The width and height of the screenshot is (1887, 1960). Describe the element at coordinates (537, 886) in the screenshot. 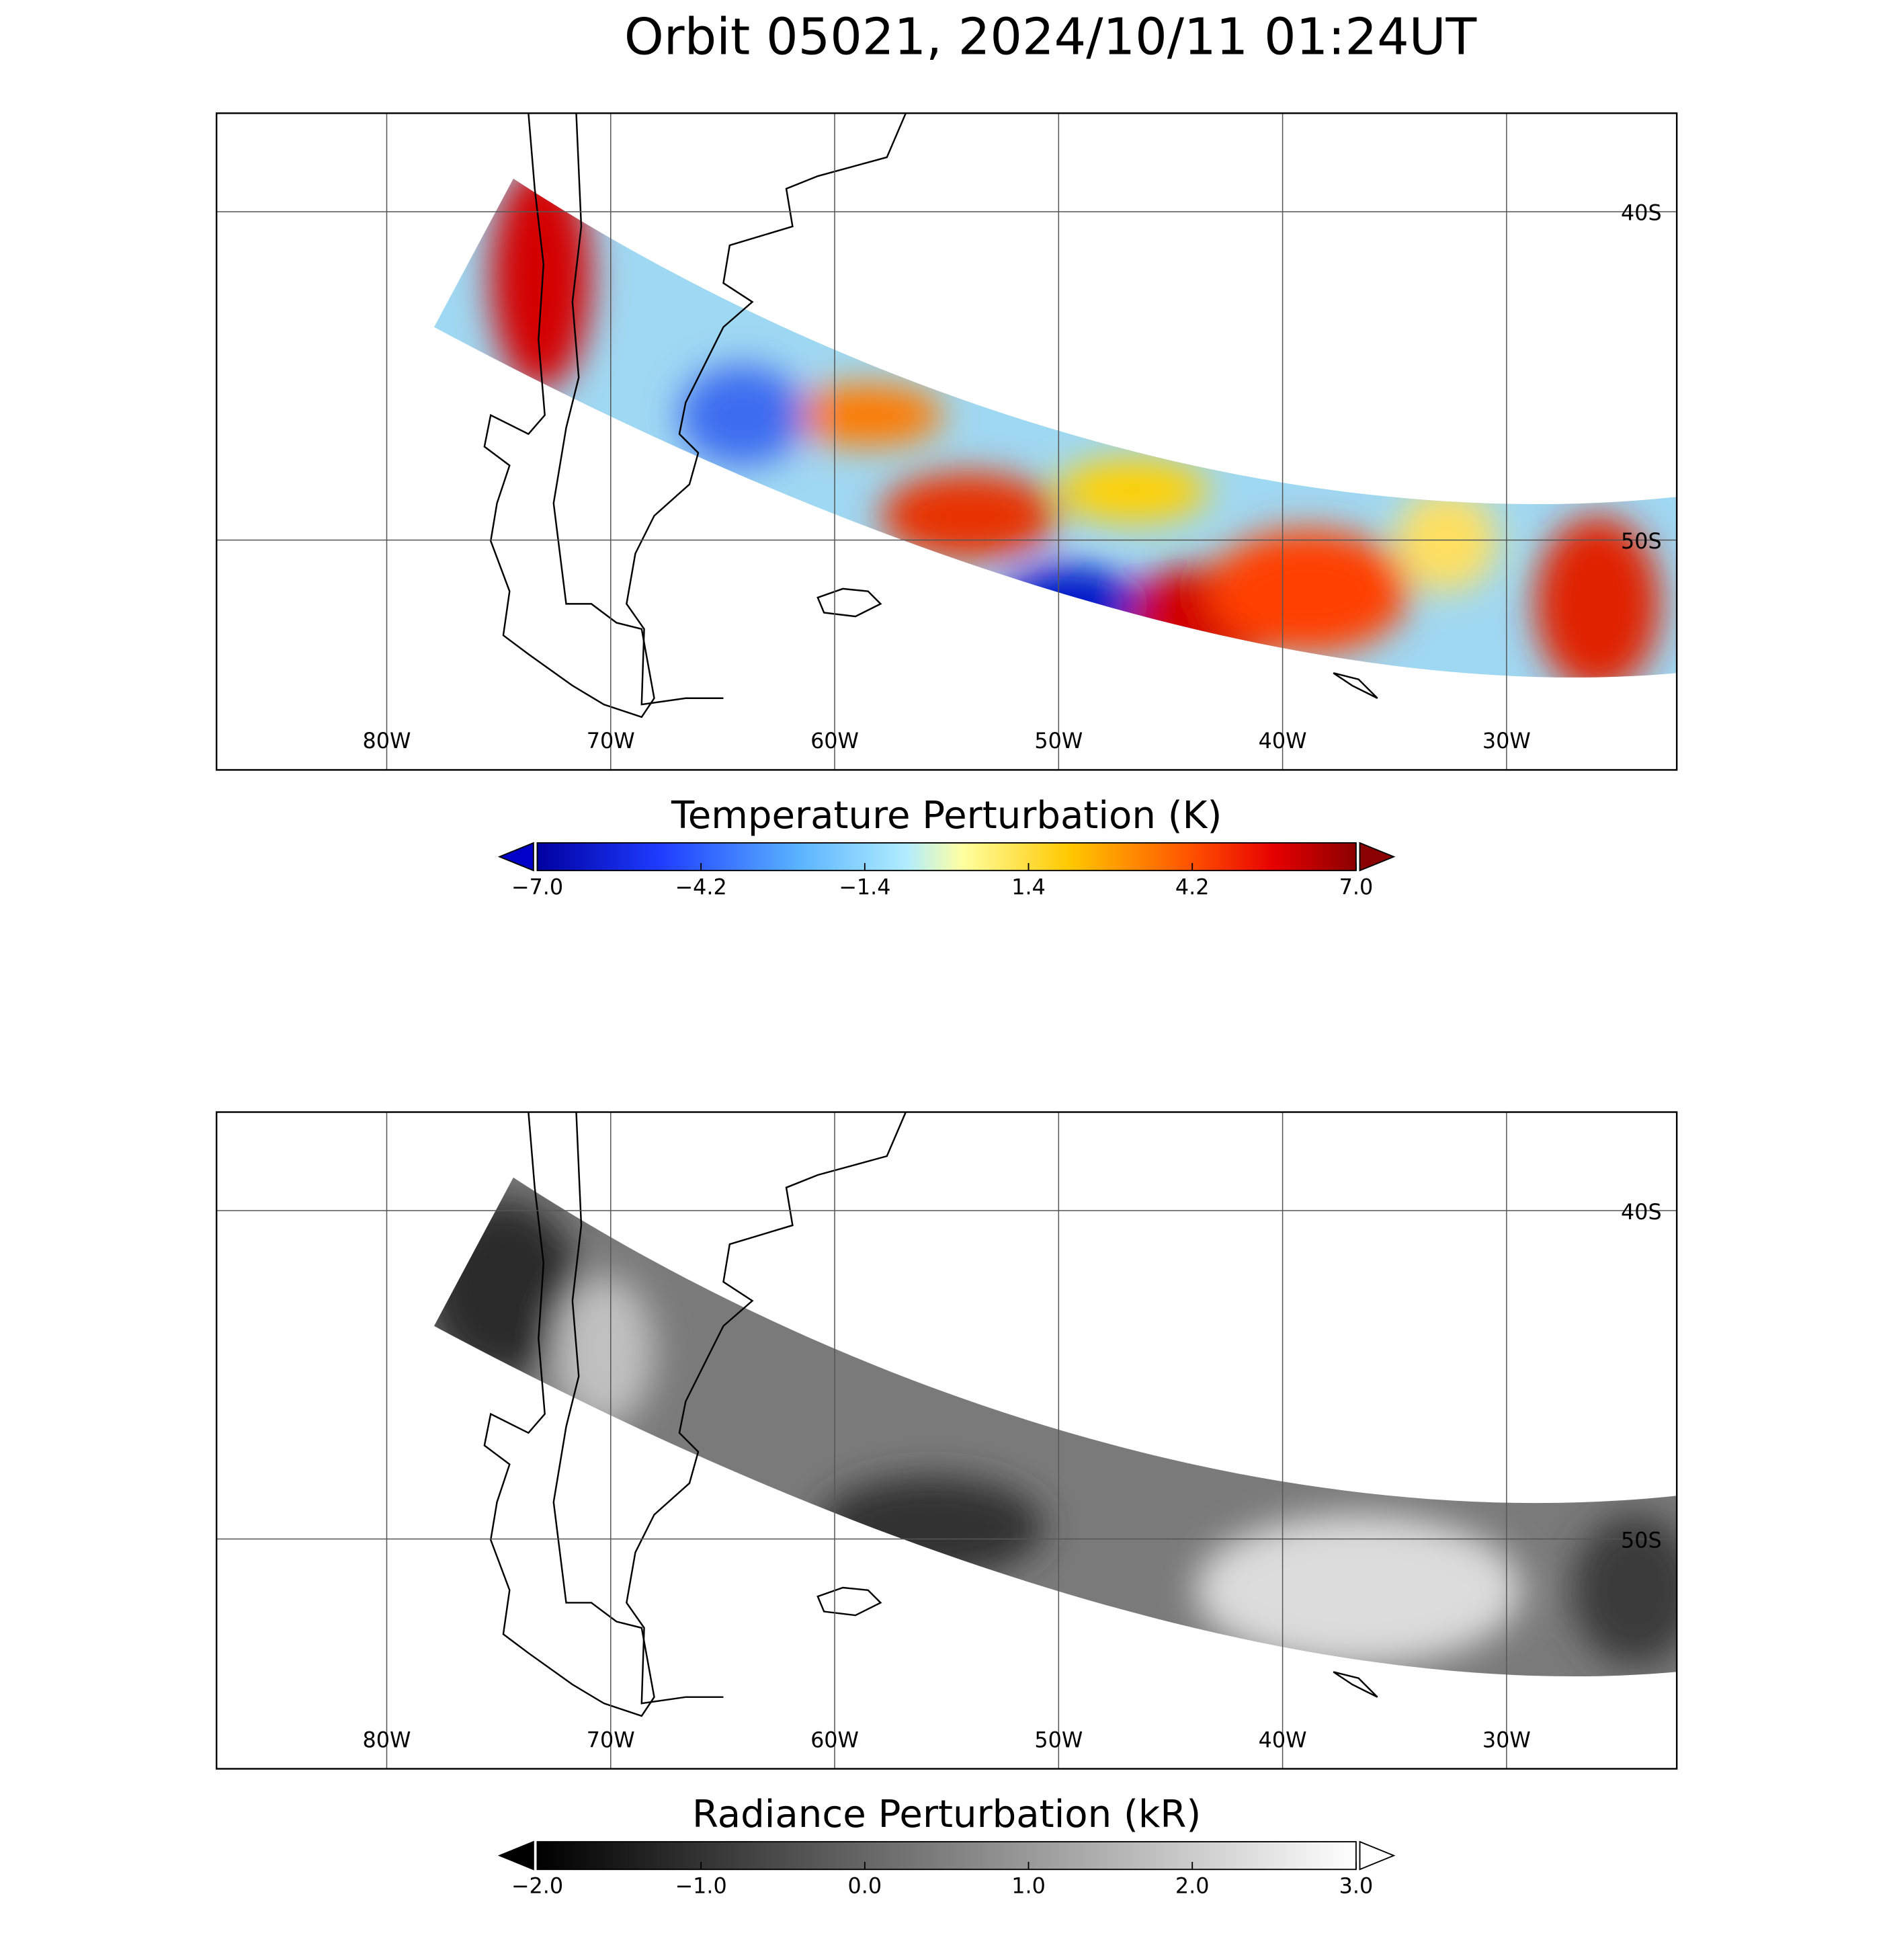

I see `colorbar-tick-label: −7.0` at that location.